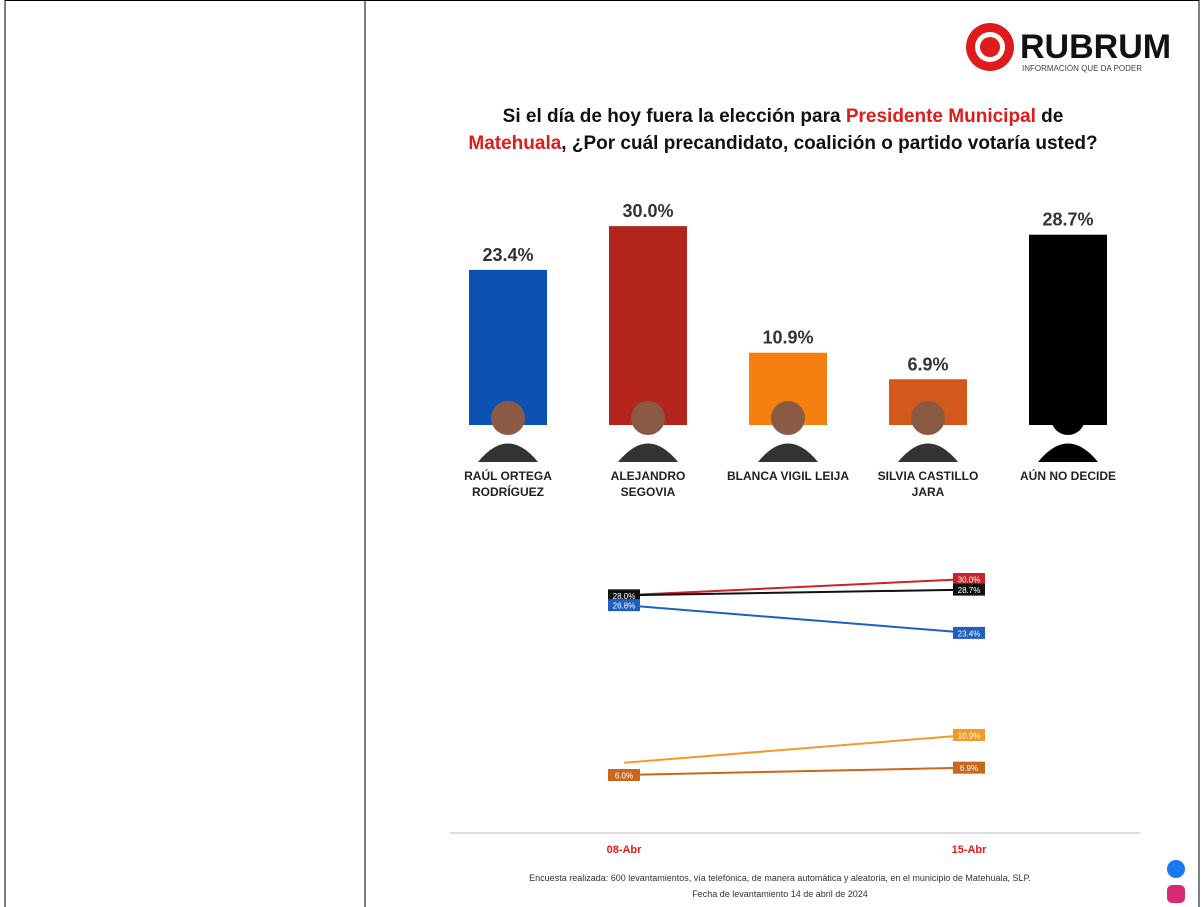 The height and width of the screenshot is (907, 1204). Describe the element at coordinates (1067, 476) in the screenshot. I see `category-label: AÚN NO DECIDE` at that location.